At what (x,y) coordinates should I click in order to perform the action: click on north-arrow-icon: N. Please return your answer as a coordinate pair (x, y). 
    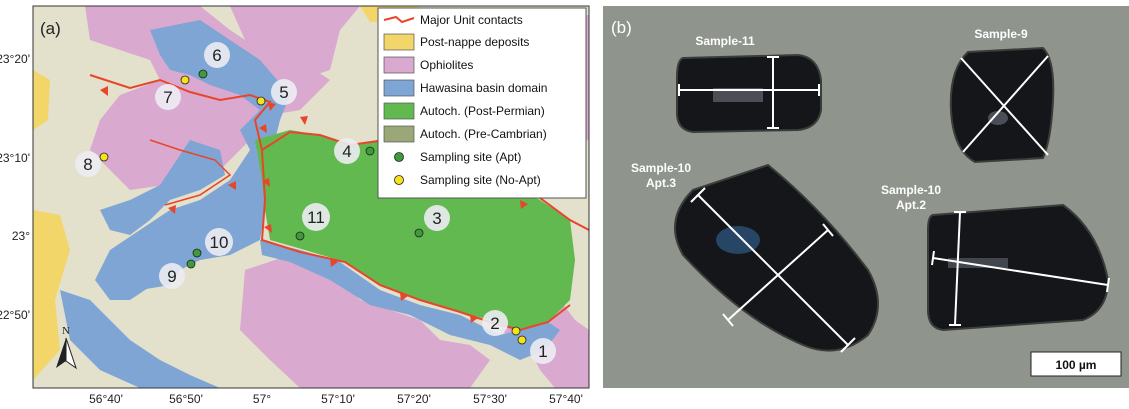
    Looking at the image, I should click on (66, 347).